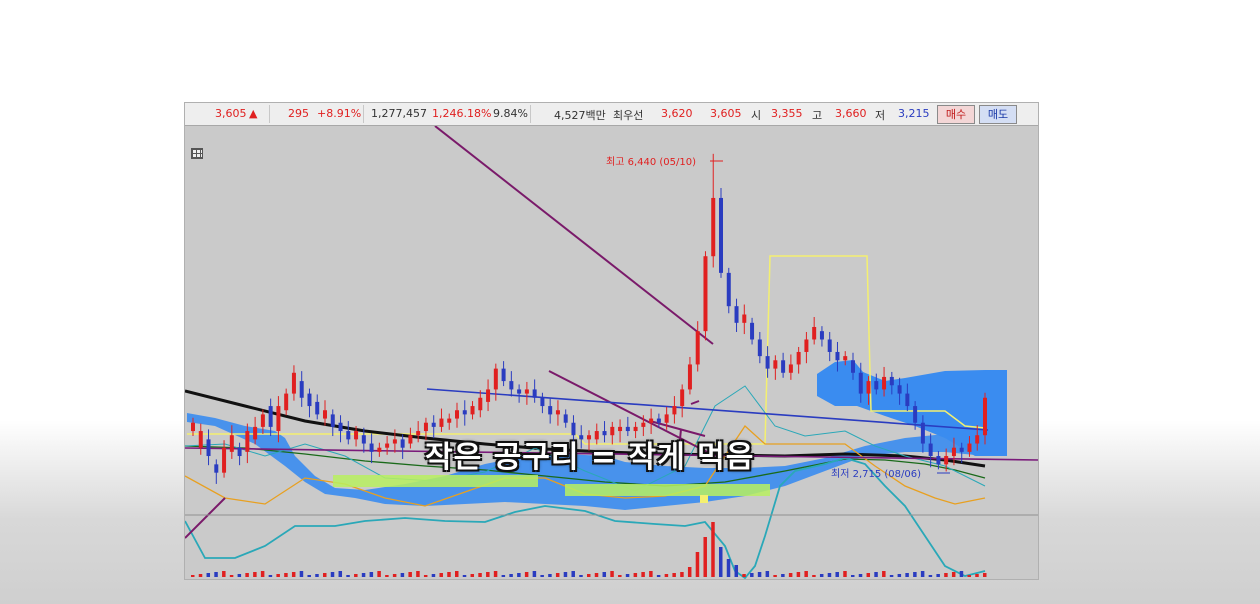  I want to click on best-ask-label: 최우선, so click(628, 115).